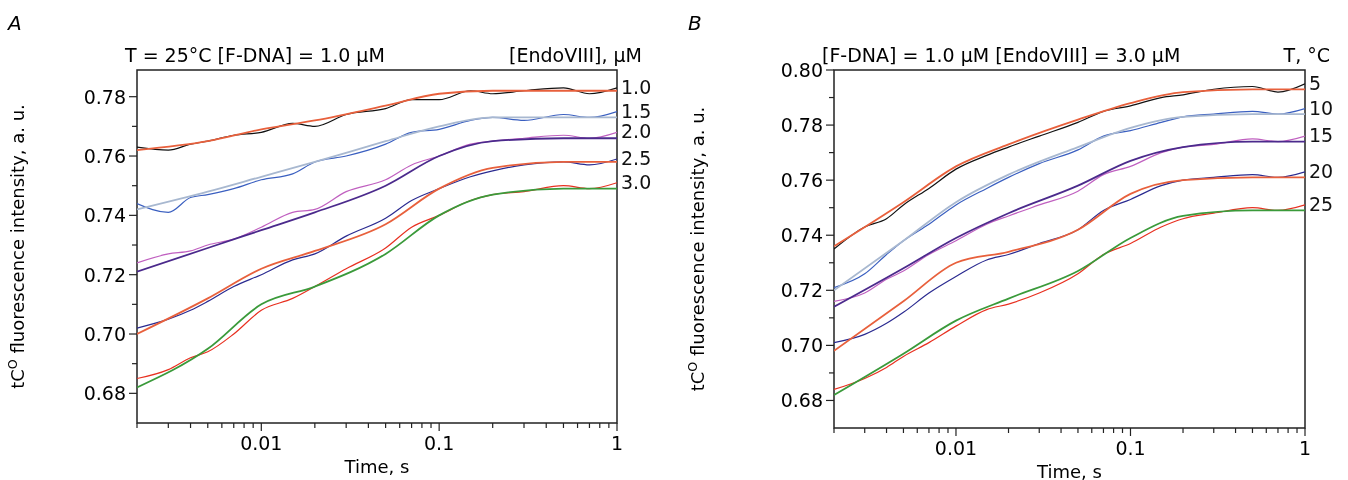 The height and width of the screenshot is (480, 1348). I want to click on series-label: 1.0, so click(636, 86).